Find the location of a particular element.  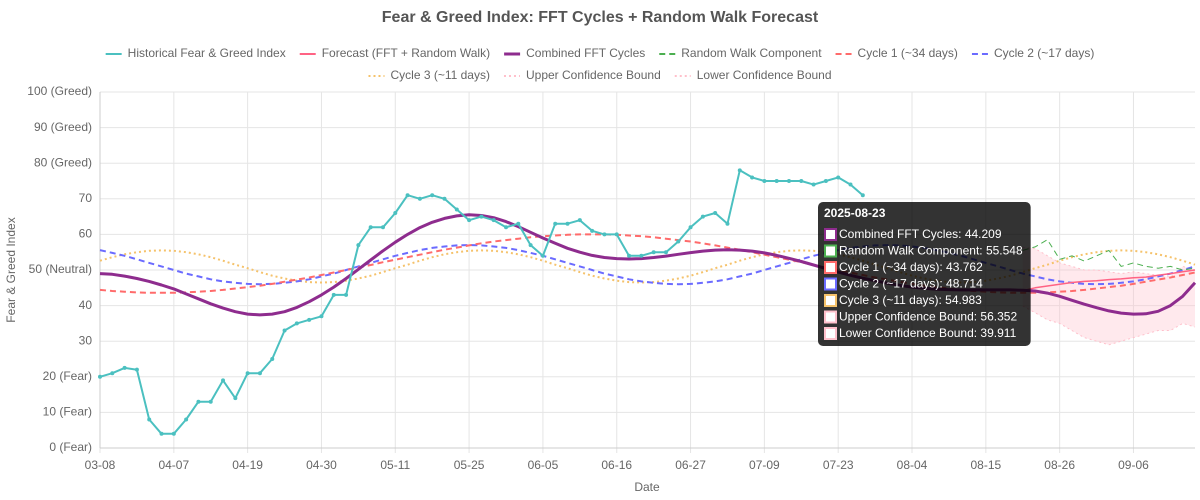

legend-label: Cycle 2 (~17 days) is located at coordinates (1044, 53).